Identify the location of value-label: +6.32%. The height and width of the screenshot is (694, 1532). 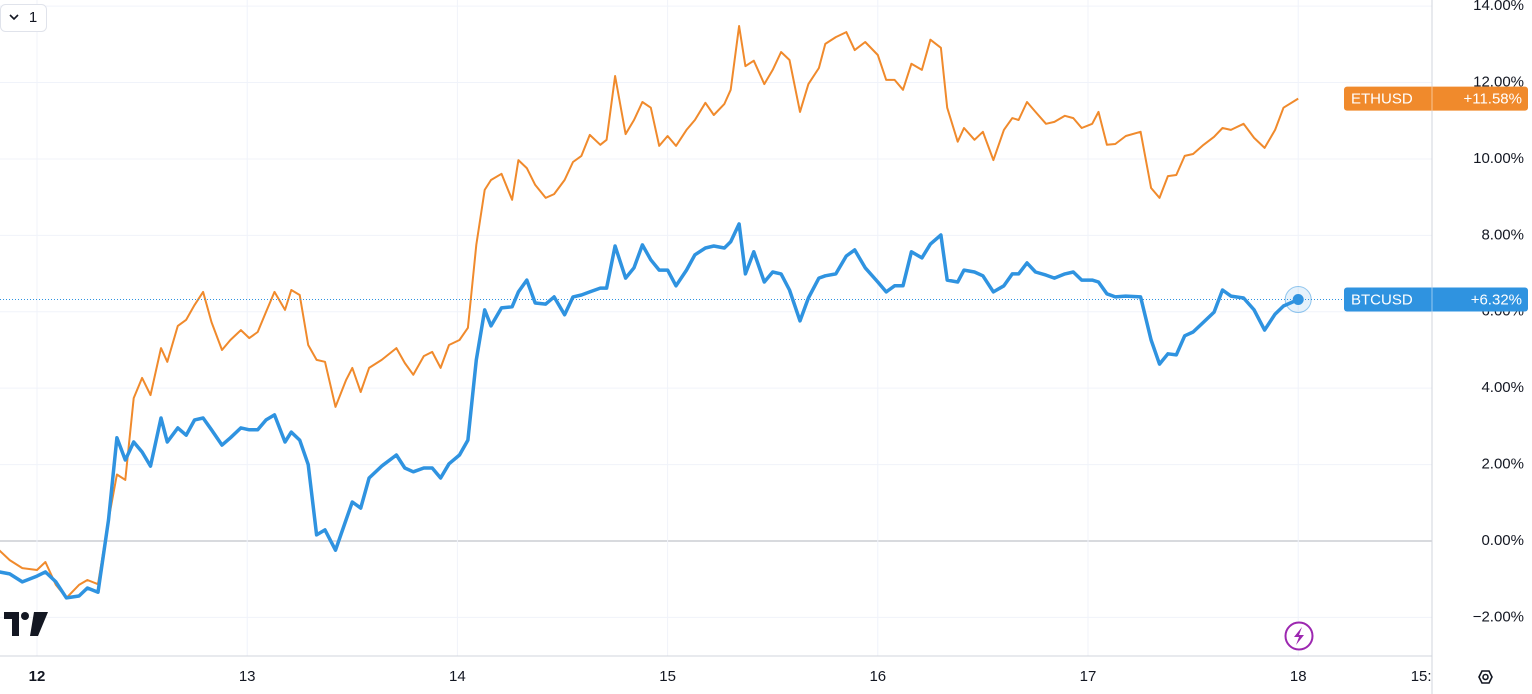
(1496, 300).